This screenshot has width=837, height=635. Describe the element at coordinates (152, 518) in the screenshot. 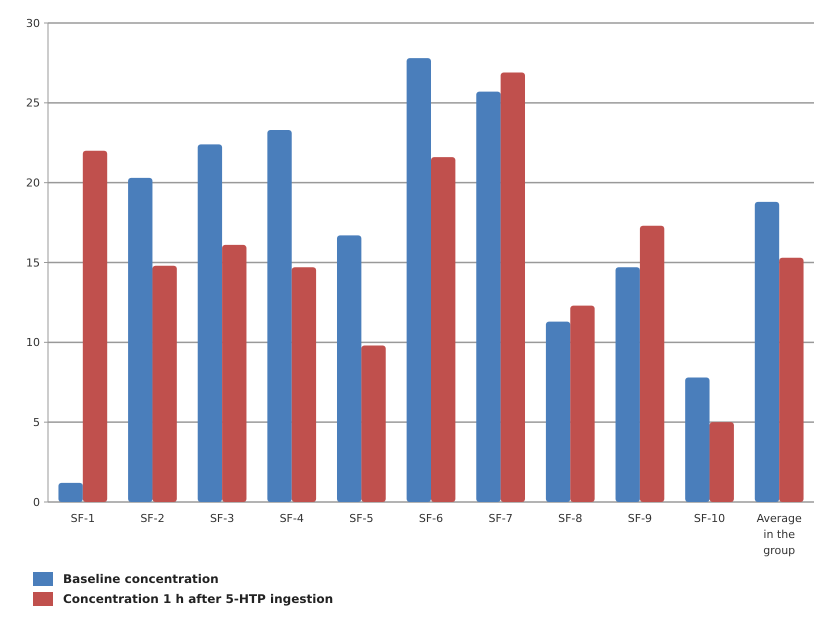

I see `x-tick-label: SF-2` at that location.